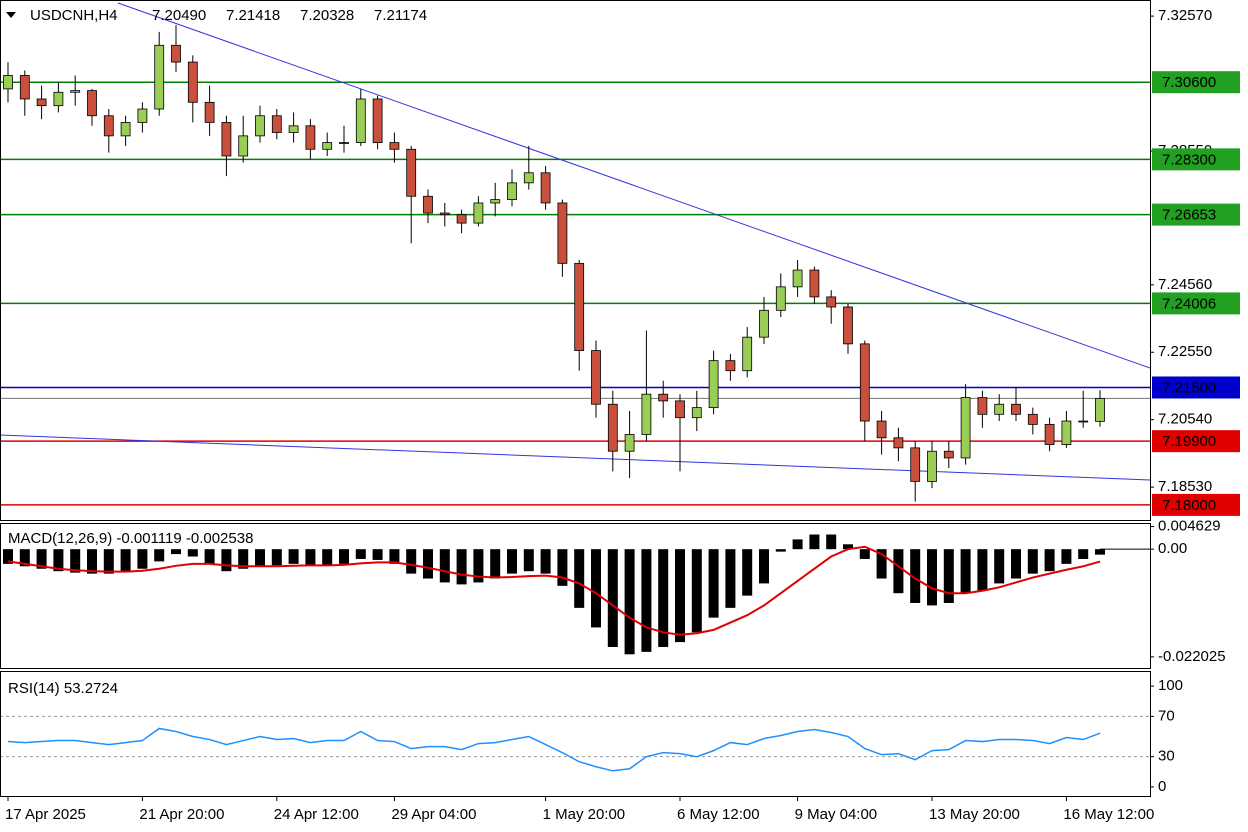 Image resolution: width=1248 pixels, height=832 pixels. I want to click on y-tick-label: 0.004629, so click(1189, 526).